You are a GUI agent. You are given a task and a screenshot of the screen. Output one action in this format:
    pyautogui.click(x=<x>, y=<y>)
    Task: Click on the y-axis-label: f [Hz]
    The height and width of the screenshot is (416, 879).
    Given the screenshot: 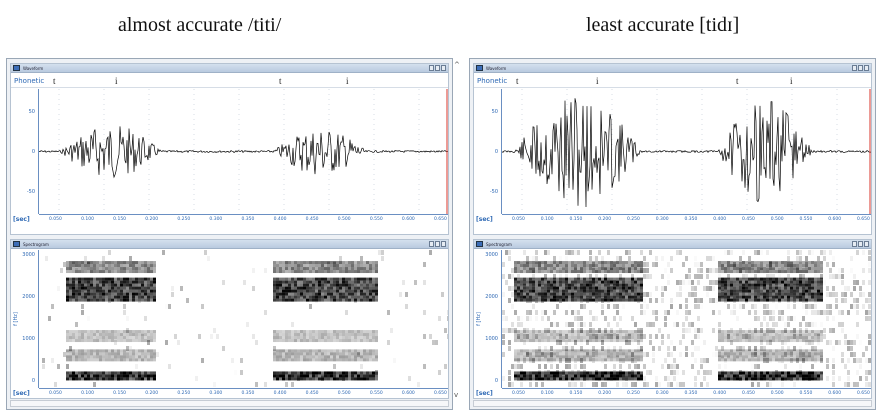 What is the action you would take?
    pyautogui.click(x=15, y=319)
    